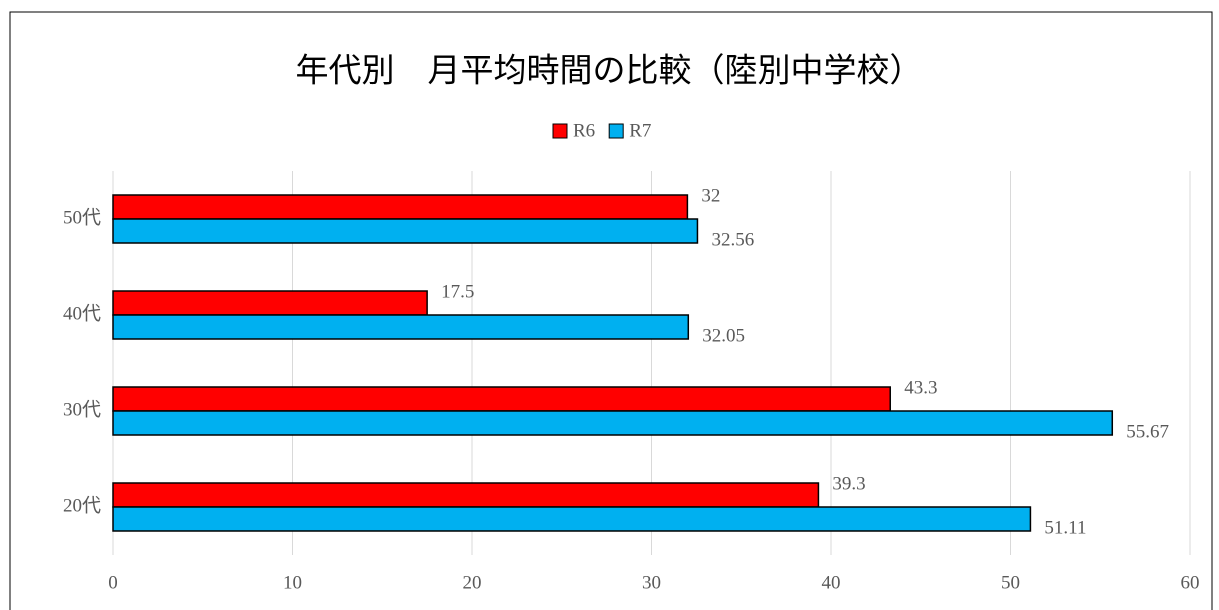 The width and height of the screenshot is (1219, 610). What do you see at coordinates (609, 71) in the screenshot?
I see `chart-title: 年代別 月平均時間の比較（陸別中学校）` at bounding box center [609, 71].